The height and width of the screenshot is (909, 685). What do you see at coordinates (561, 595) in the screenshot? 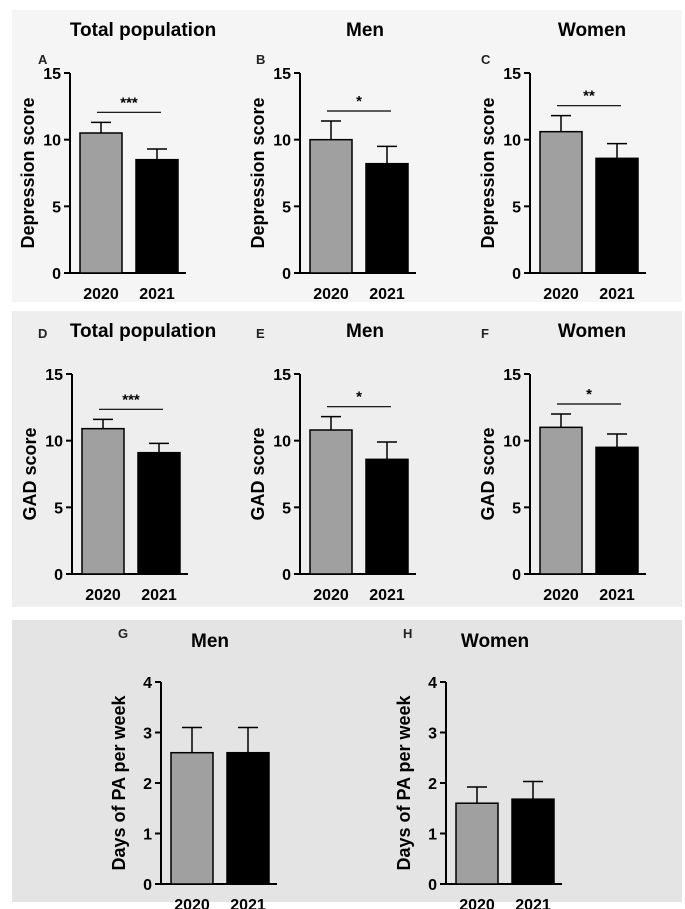
I see `x-tick-label-f-2020: 2020` at bounding box center [561, 595].